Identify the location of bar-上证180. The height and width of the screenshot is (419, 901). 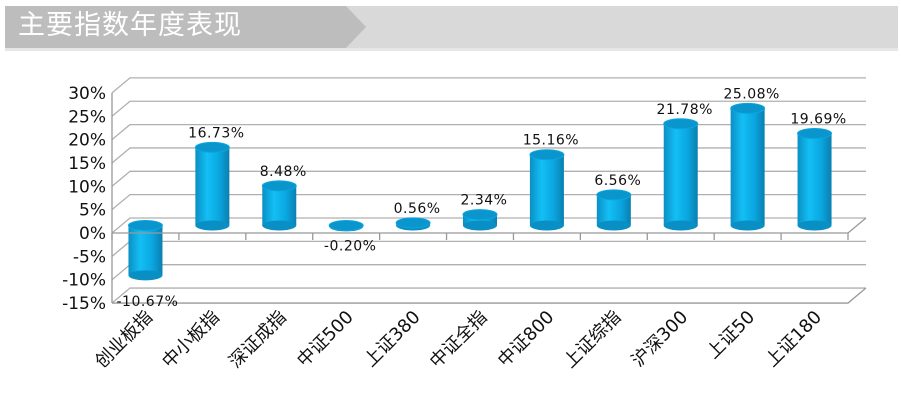
(815, 179).